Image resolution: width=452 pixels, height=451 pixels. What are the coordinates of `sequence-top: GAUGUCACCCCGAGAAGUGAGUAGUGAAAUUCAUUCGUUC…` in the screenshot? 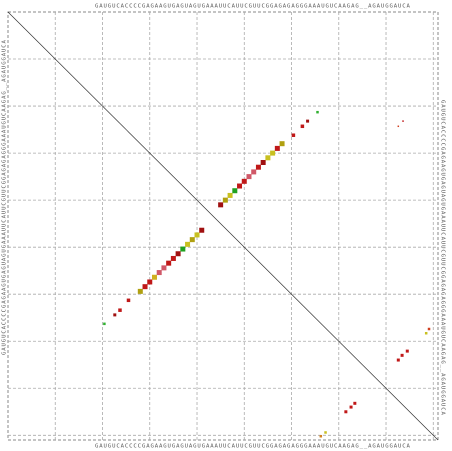 It's located at (253, 7).